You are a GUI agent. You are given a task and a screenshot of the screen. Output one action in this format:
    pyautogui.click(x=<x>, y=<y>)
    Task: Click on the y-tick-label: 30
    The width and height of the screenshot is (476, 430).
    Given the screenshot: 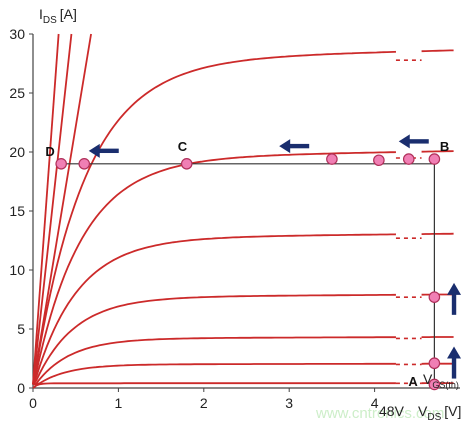 What is the action you would take?
    pyautogui.click(x=17, y=34)
    